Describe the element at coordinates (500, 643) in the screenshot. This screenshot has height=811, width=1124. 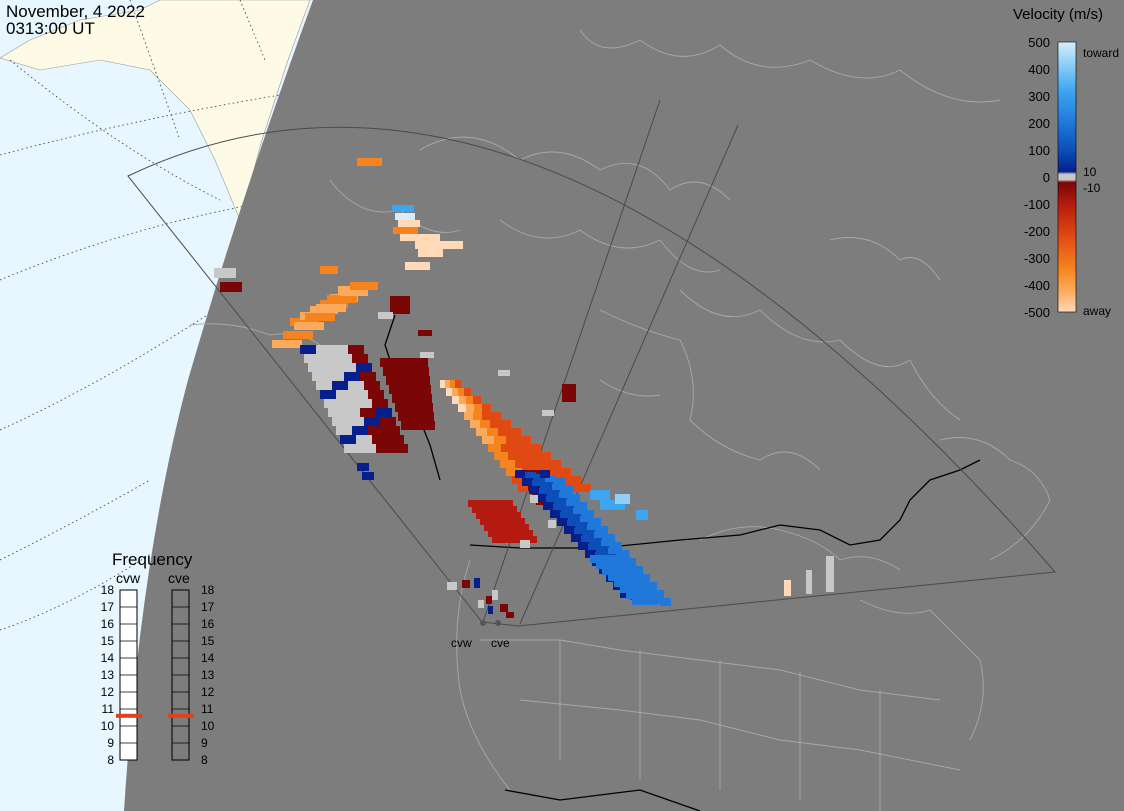
I see `cve-station-label: cve` at that location.